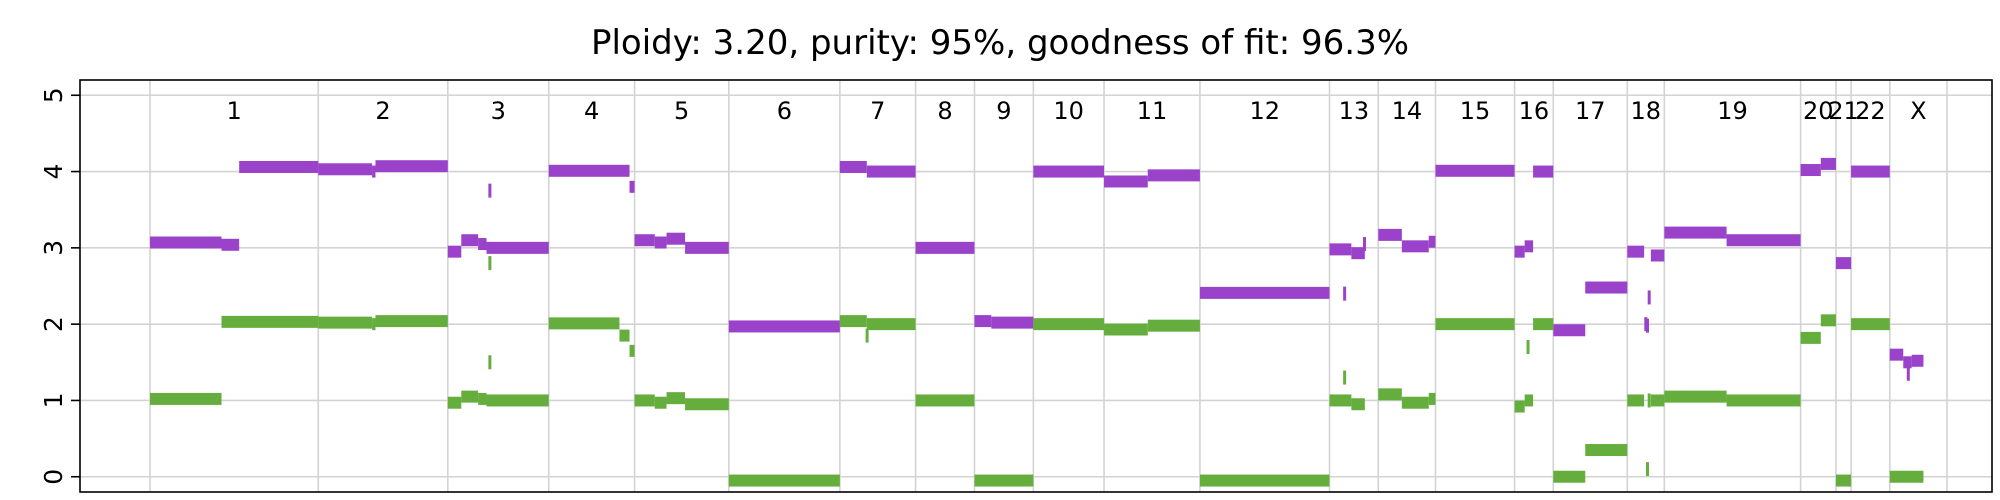  I want to click on chromosome-label-20: 20, so click(1818, 111).